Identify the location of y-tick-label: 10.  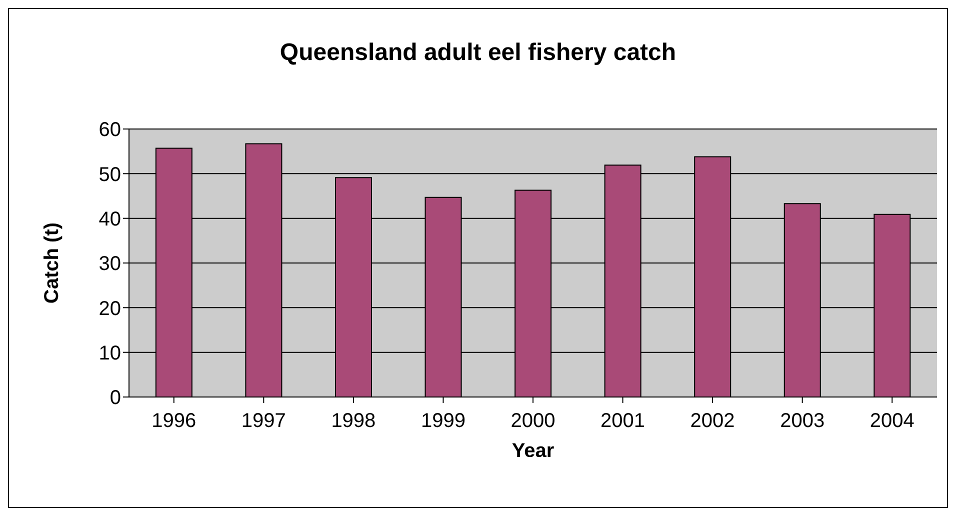
(109, 353).